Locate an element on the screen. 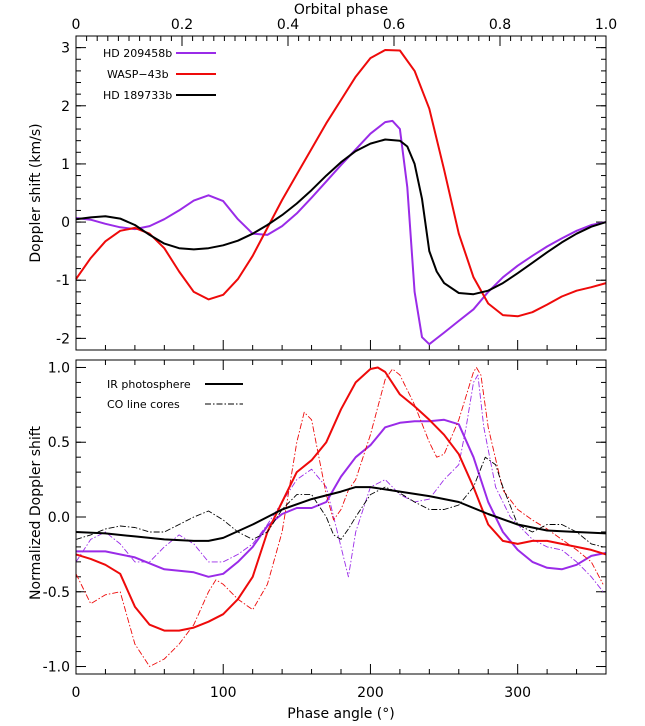 This screenshot has width=645, height=726. y-tick-label: 0.0 is located at coordinates (59, 518).